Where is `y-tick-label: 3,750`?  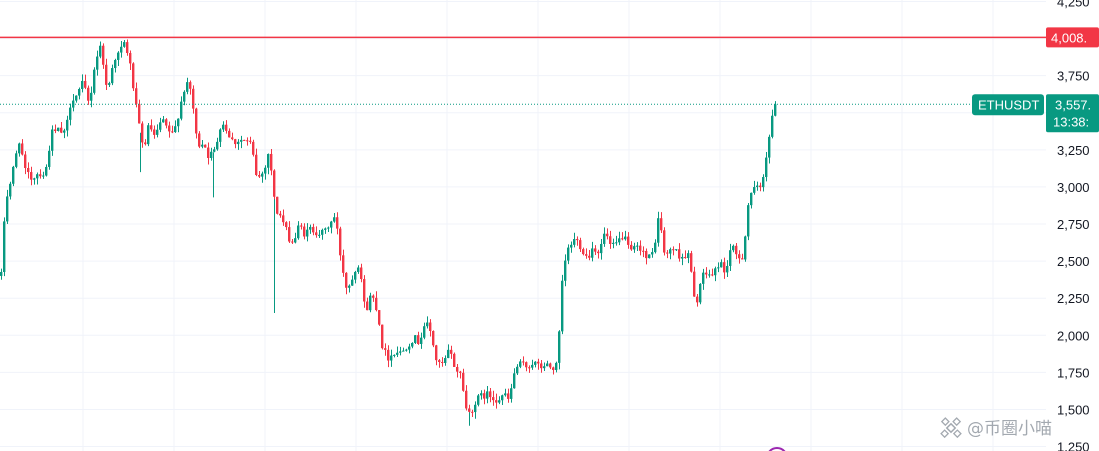
y-tick-label: 3,750 is located at coordinates (1073, 76).